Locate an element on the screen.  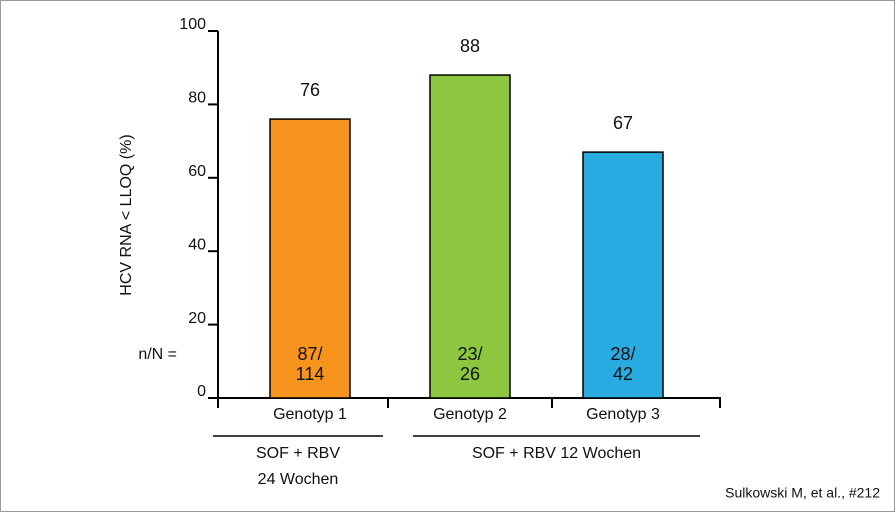
n-label: 42 is located at coordinates (623, 374).